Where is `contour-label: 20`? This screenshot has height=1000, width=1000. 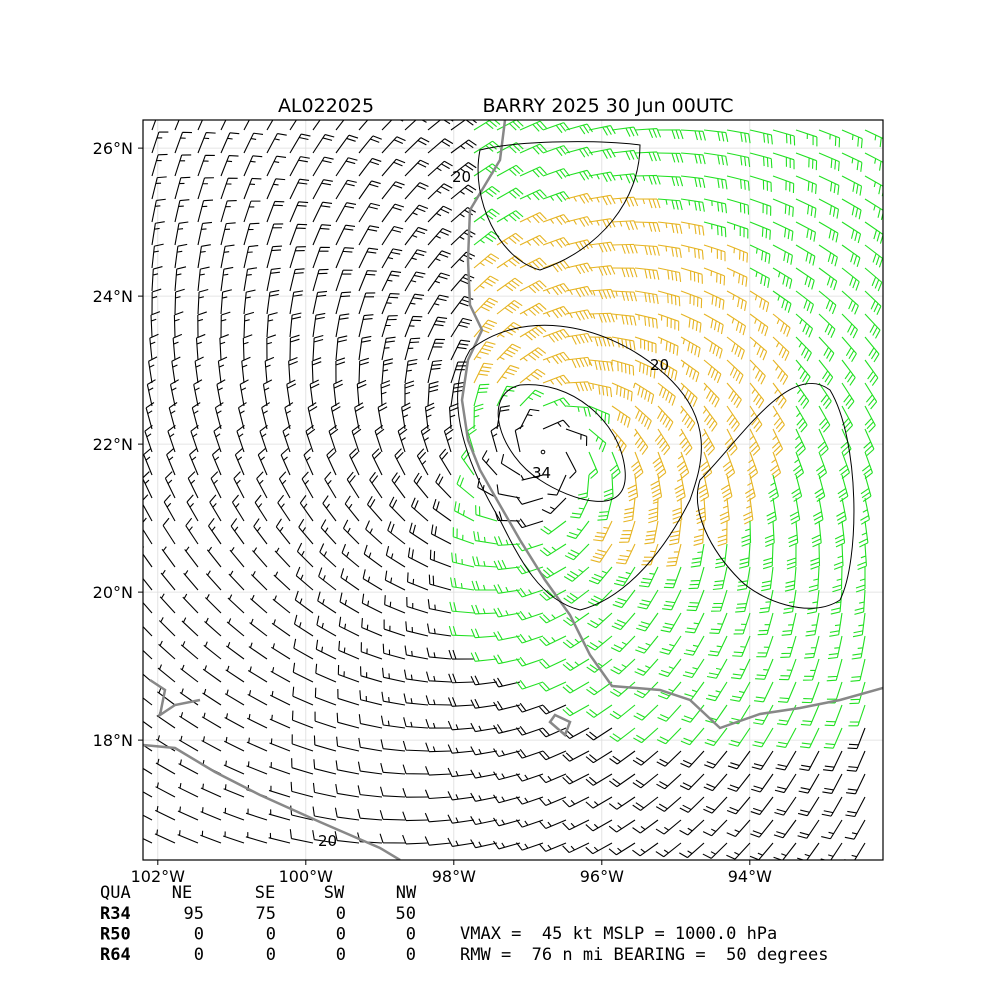 contour-label: 20 is located at coordinates (461, 177).